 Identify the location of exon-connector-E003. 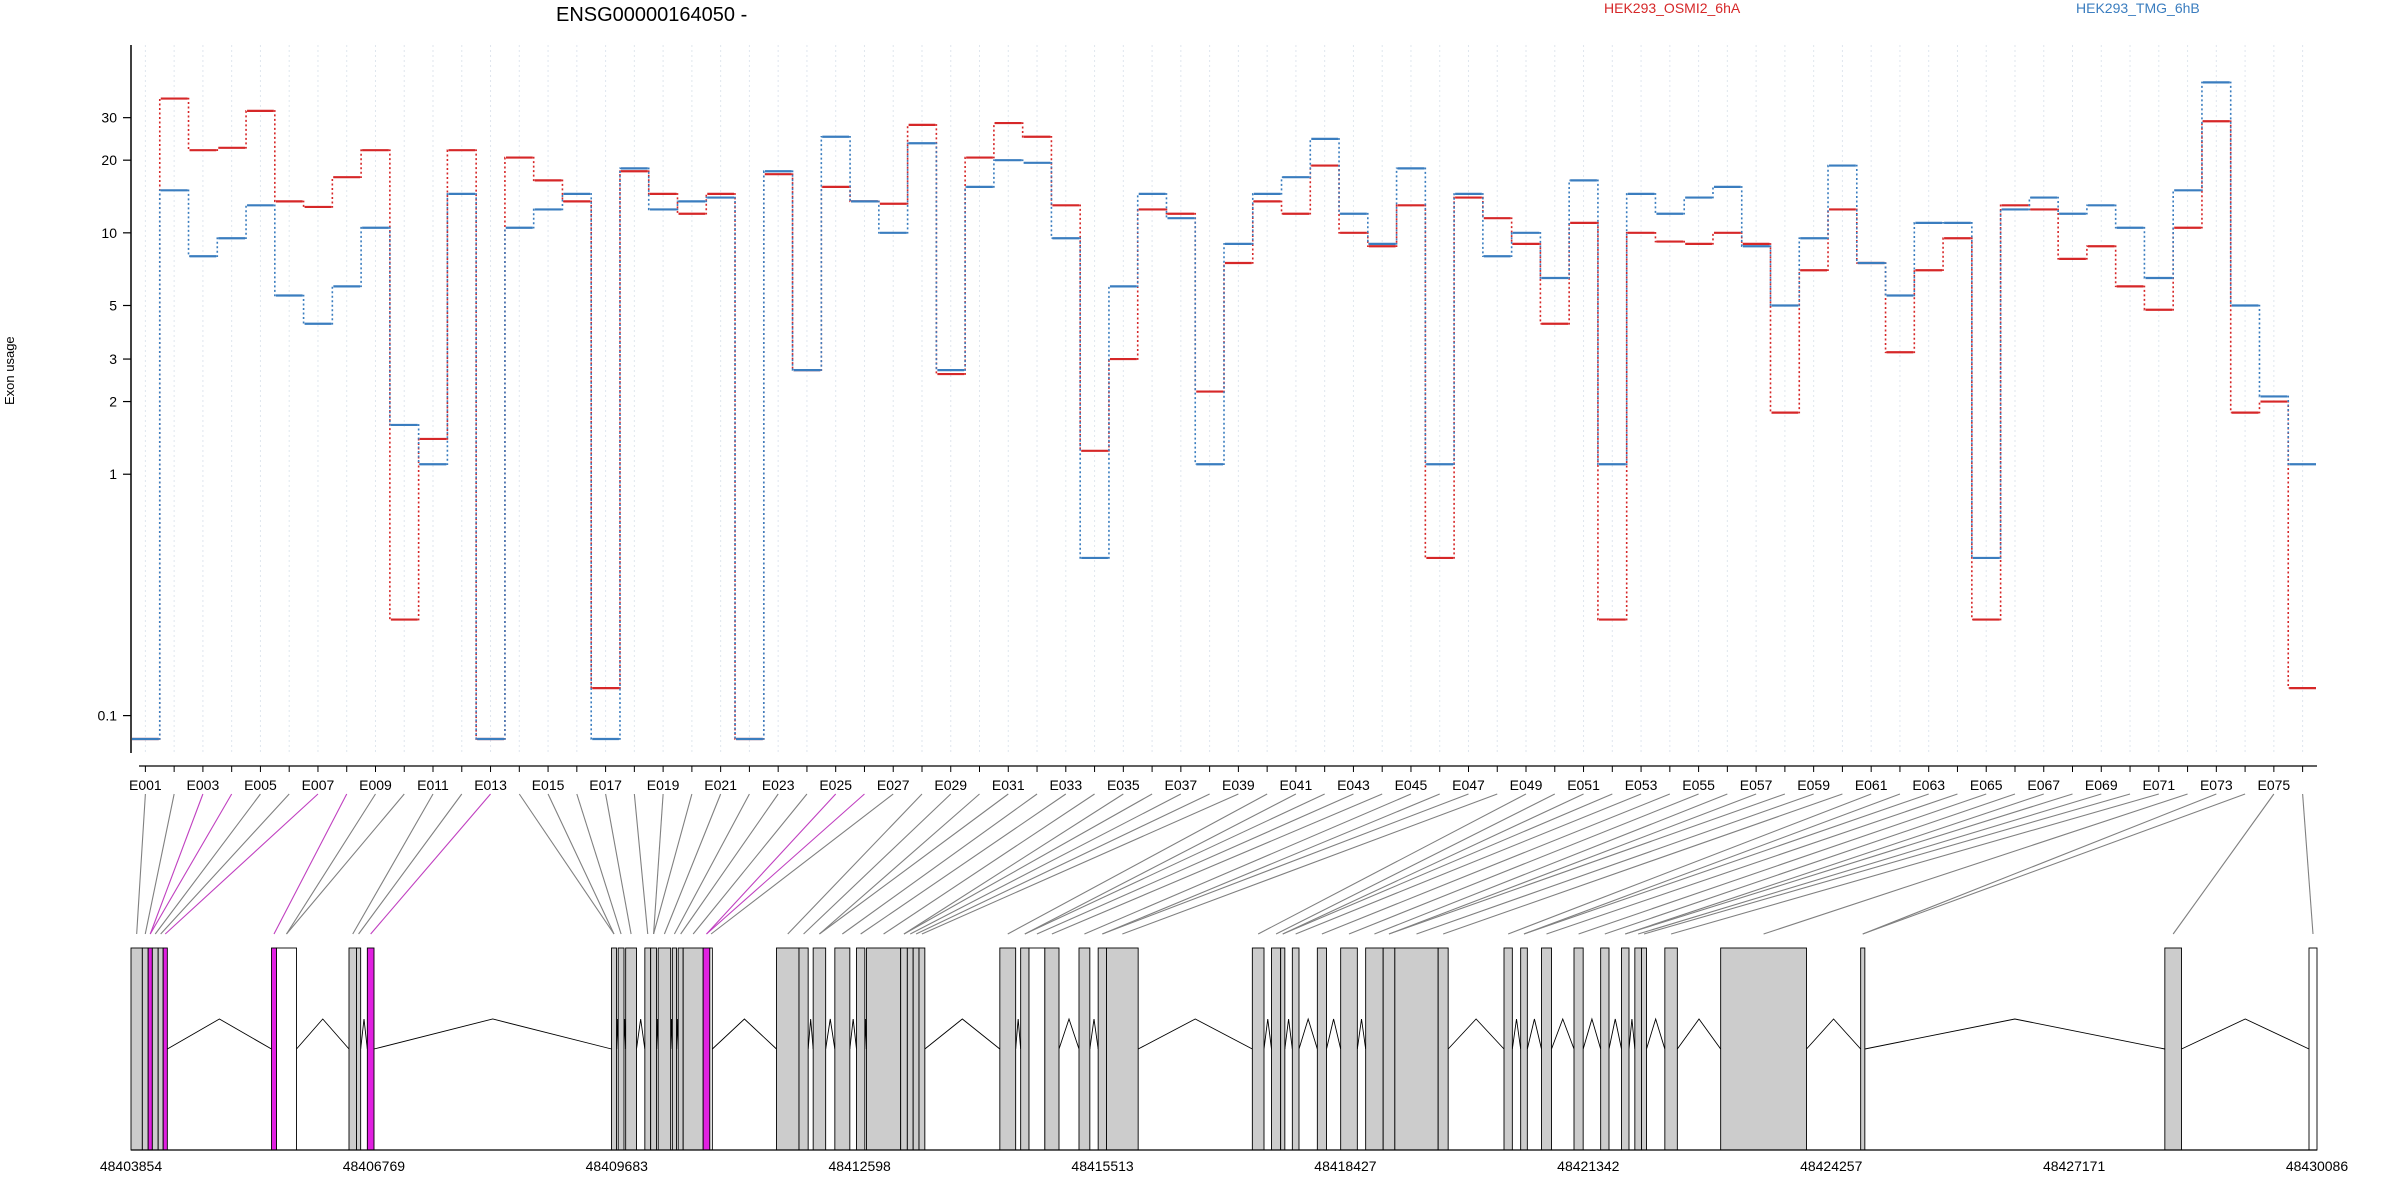
(176, 864).